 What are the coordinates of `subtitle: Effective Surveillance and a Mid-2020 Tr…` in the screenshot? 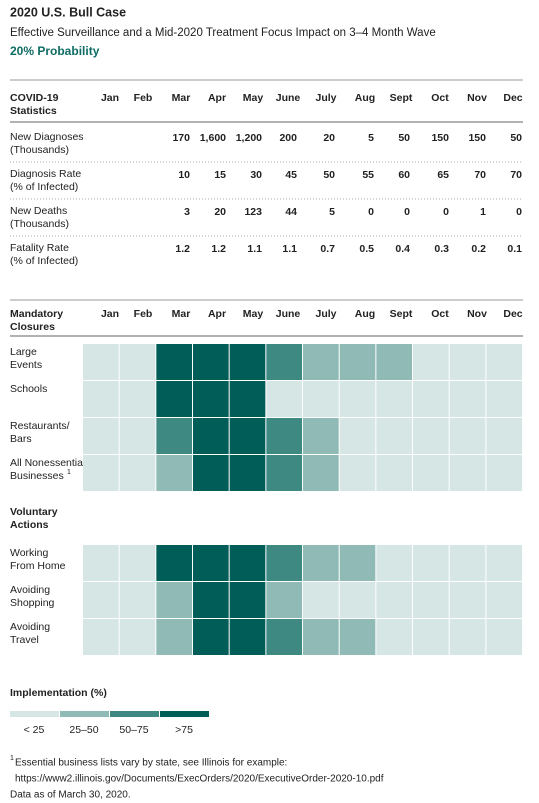 It's located at (223, 33).